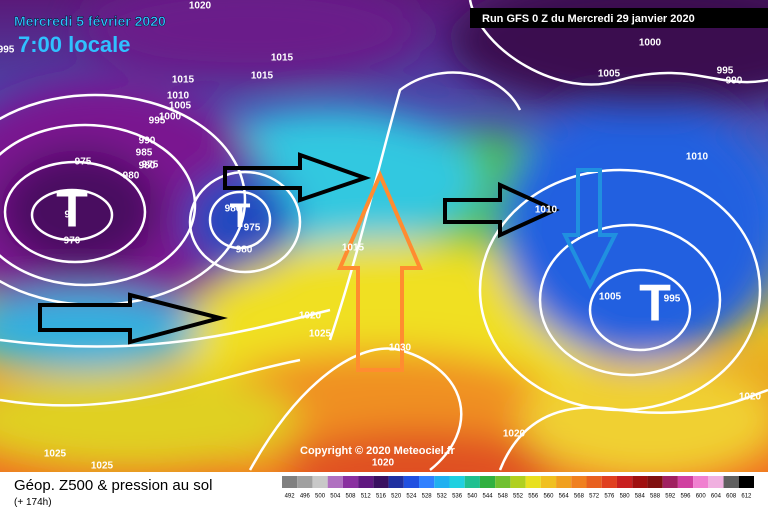 The height and width of the screenshot is (517, 768). I want to click on scale-tick-label: 560, so click(548, 497).